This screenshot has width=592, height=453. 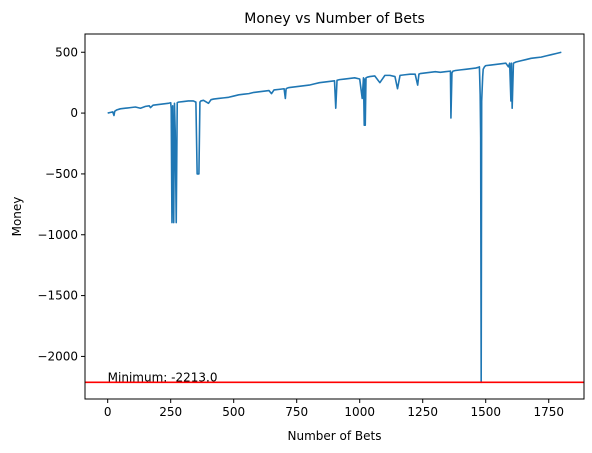 I want to click on x-tick-label: 1750, so click(x=548, y=412).